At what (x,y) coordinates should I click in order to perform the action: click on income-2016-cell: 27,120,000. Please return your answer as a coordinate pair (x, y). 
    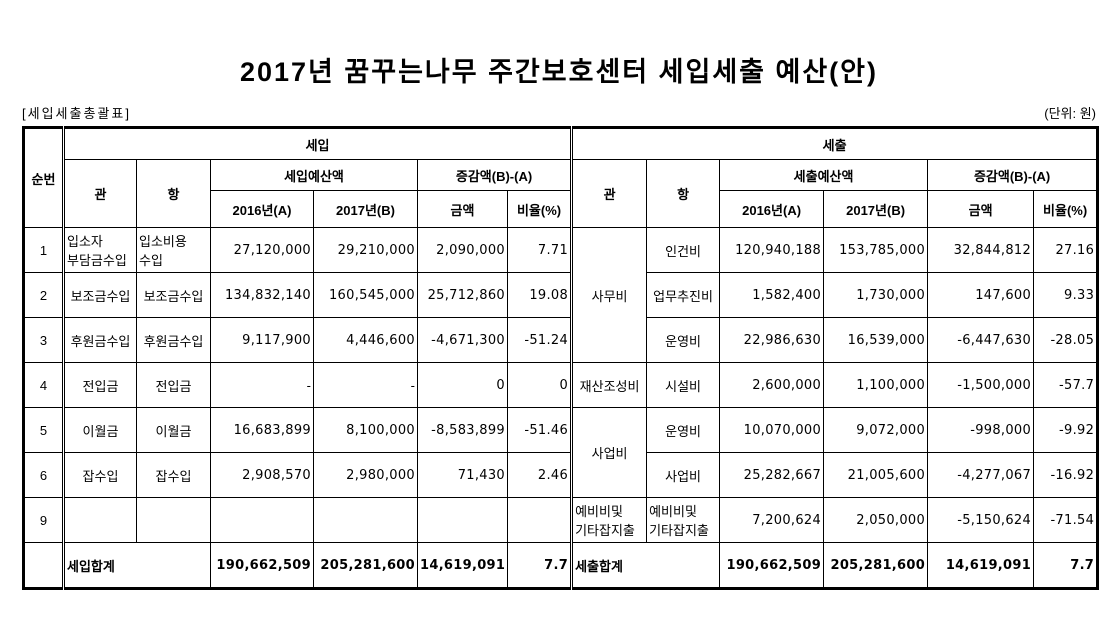
    Looking at the image, I should click on (262, 250).